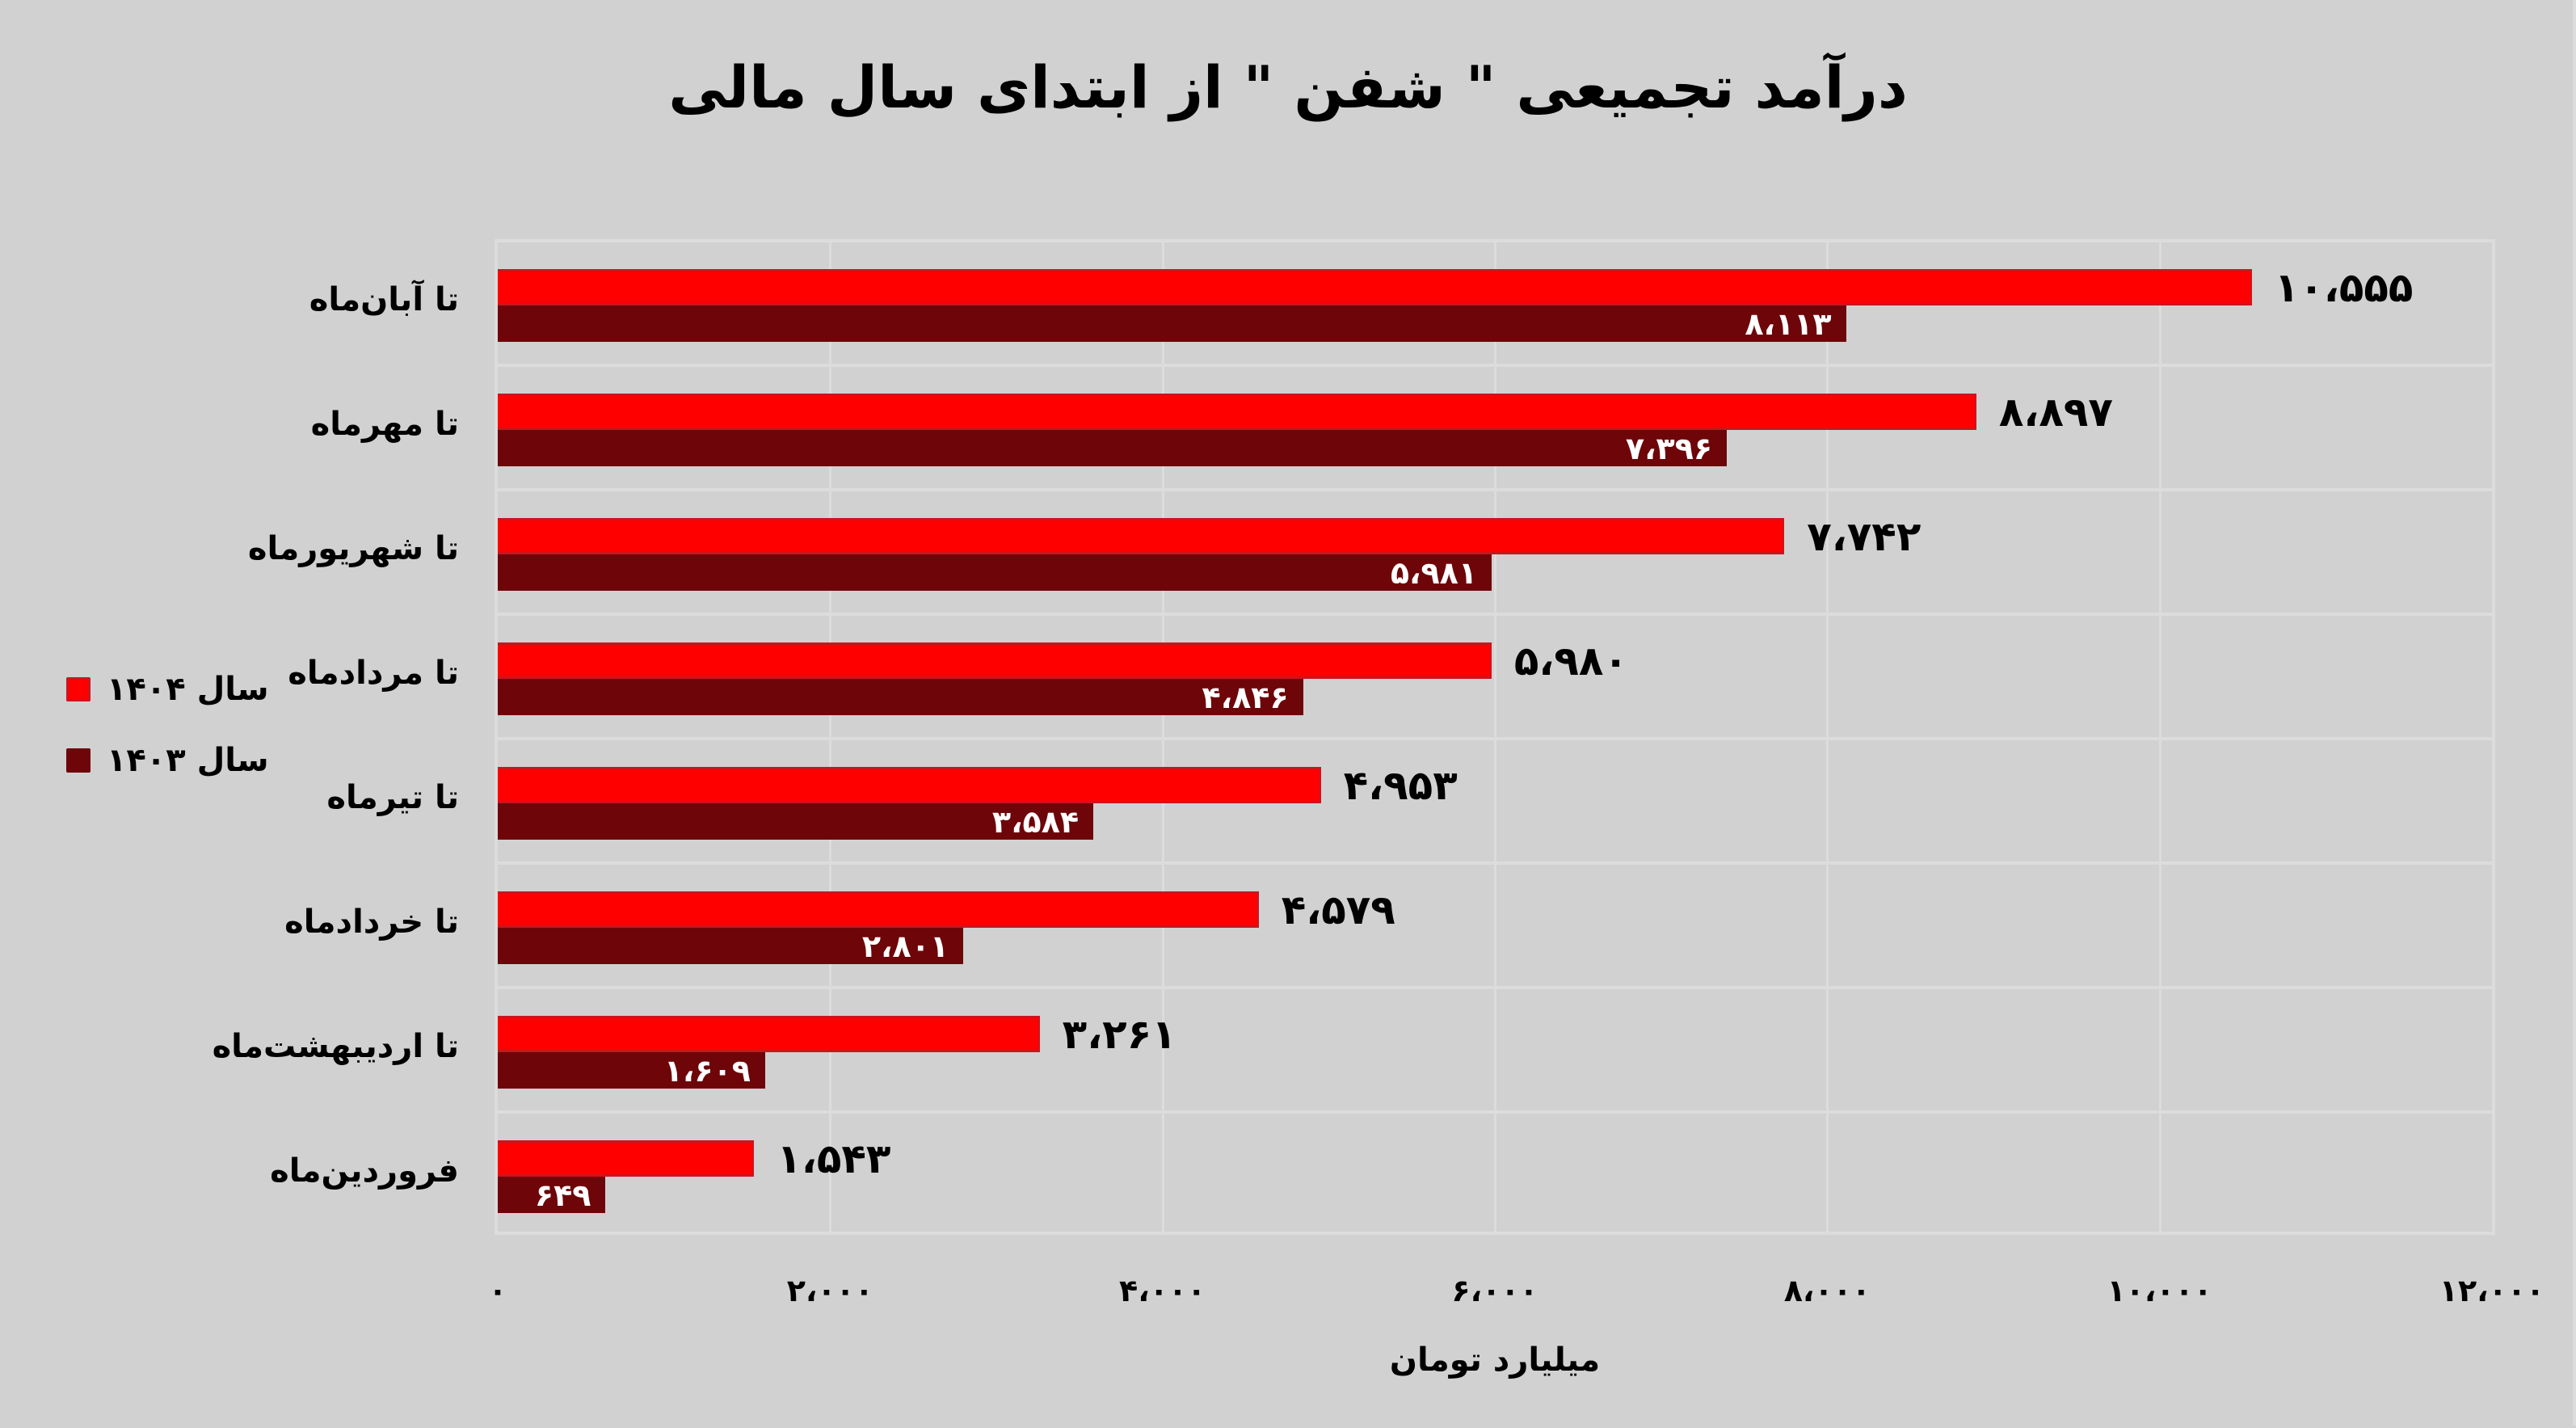 This screenshot has height=1428, width=2576. Describe the element at coordinates (1162, 1290) in the screenshot. I see `x-tick-label: ۴،۰۰۰` at that location.